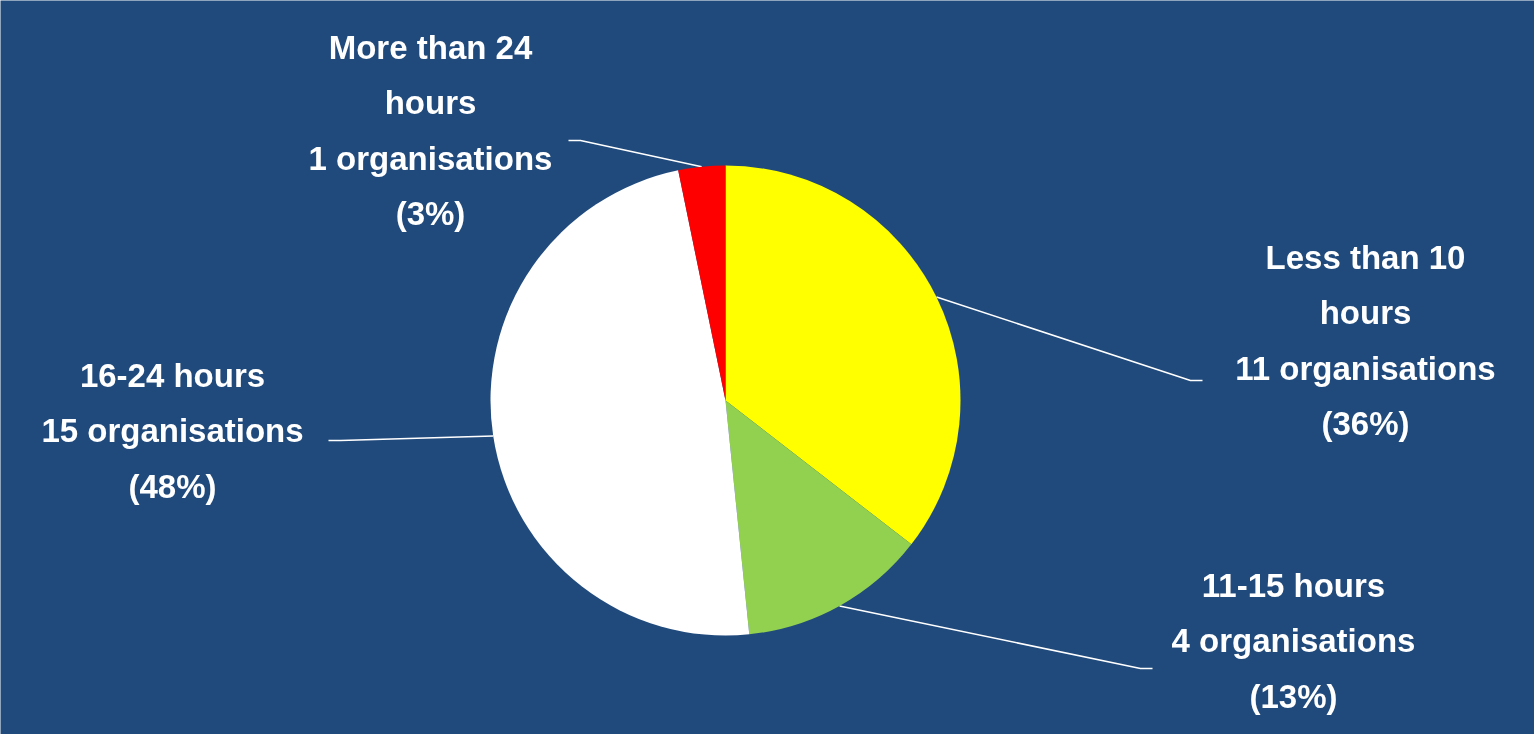  Describe the element at coordinates (1365, 285) in the screenshot. I see `slice-label: Less than 10 hours` at that location.